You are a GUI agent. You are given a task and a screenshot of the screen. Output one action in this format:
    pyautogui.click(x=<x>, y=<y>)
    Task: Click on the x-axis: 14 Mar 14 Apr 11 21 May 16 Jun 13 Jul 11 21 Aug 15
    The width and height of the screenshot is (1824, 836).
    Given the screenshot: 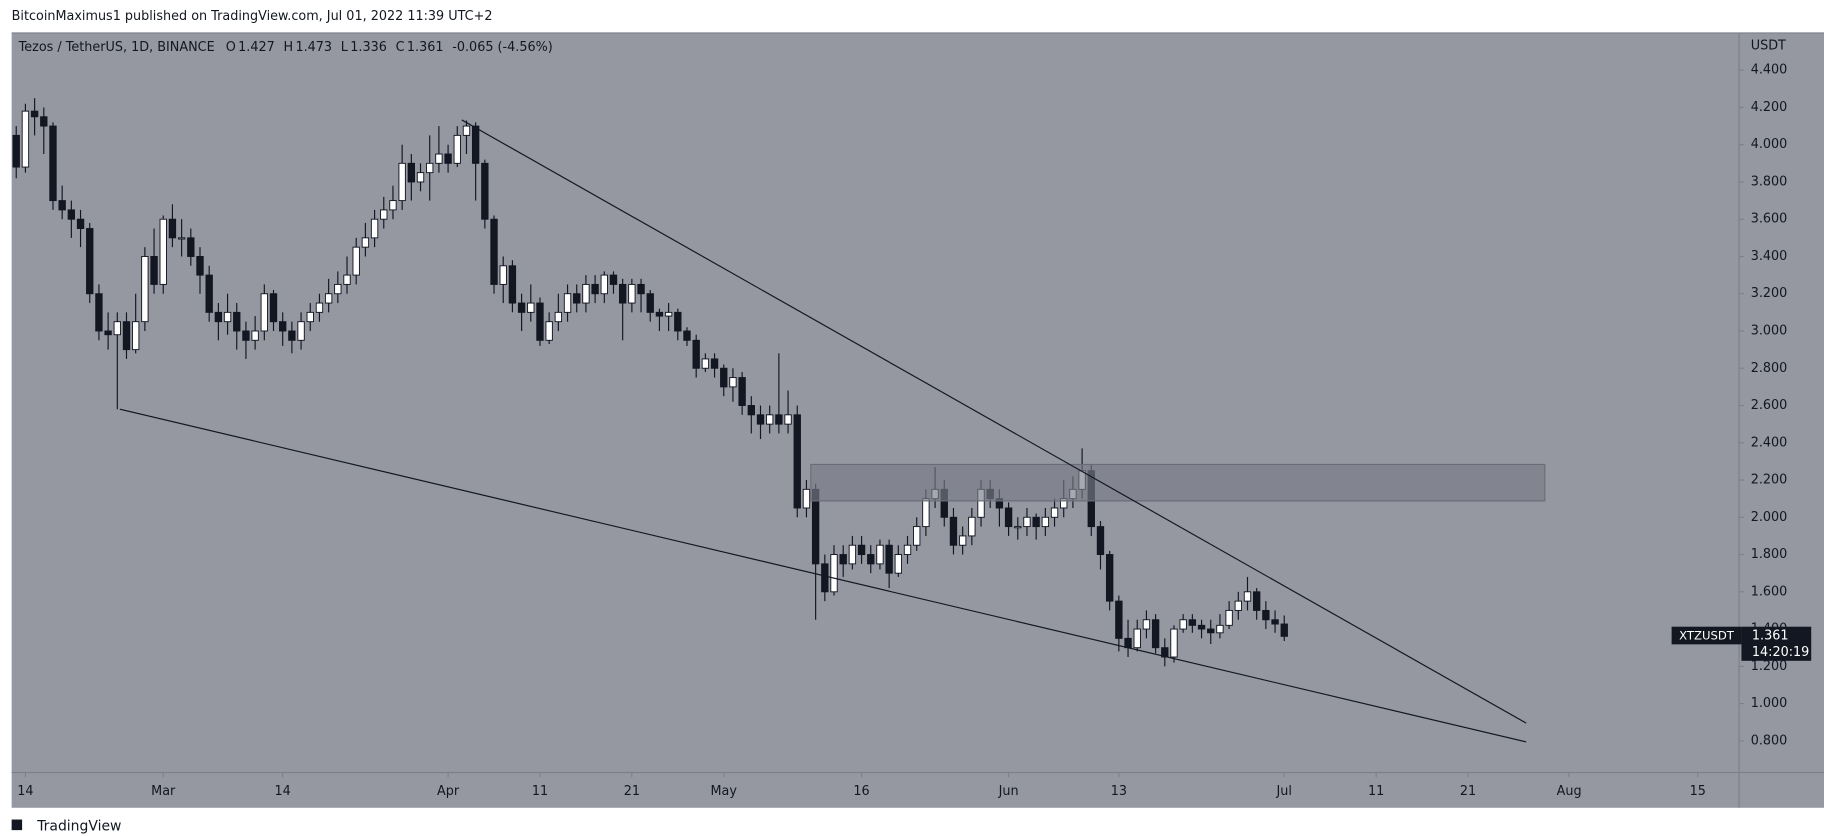 What is the action you would take?
    pyautogui.click(x=861, y=785)
    